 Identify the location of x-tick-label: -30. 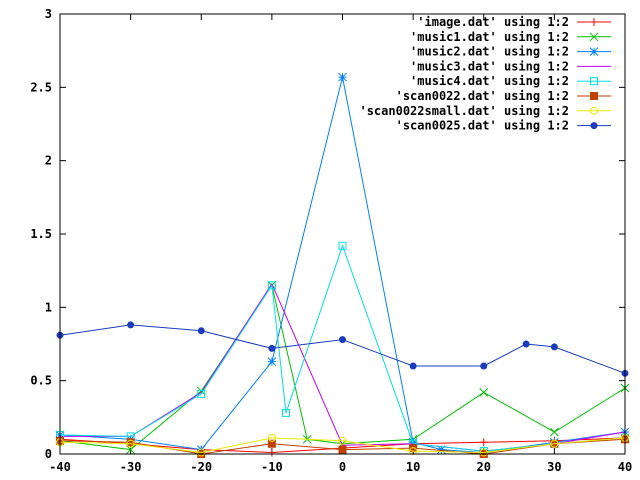
(131, 467).